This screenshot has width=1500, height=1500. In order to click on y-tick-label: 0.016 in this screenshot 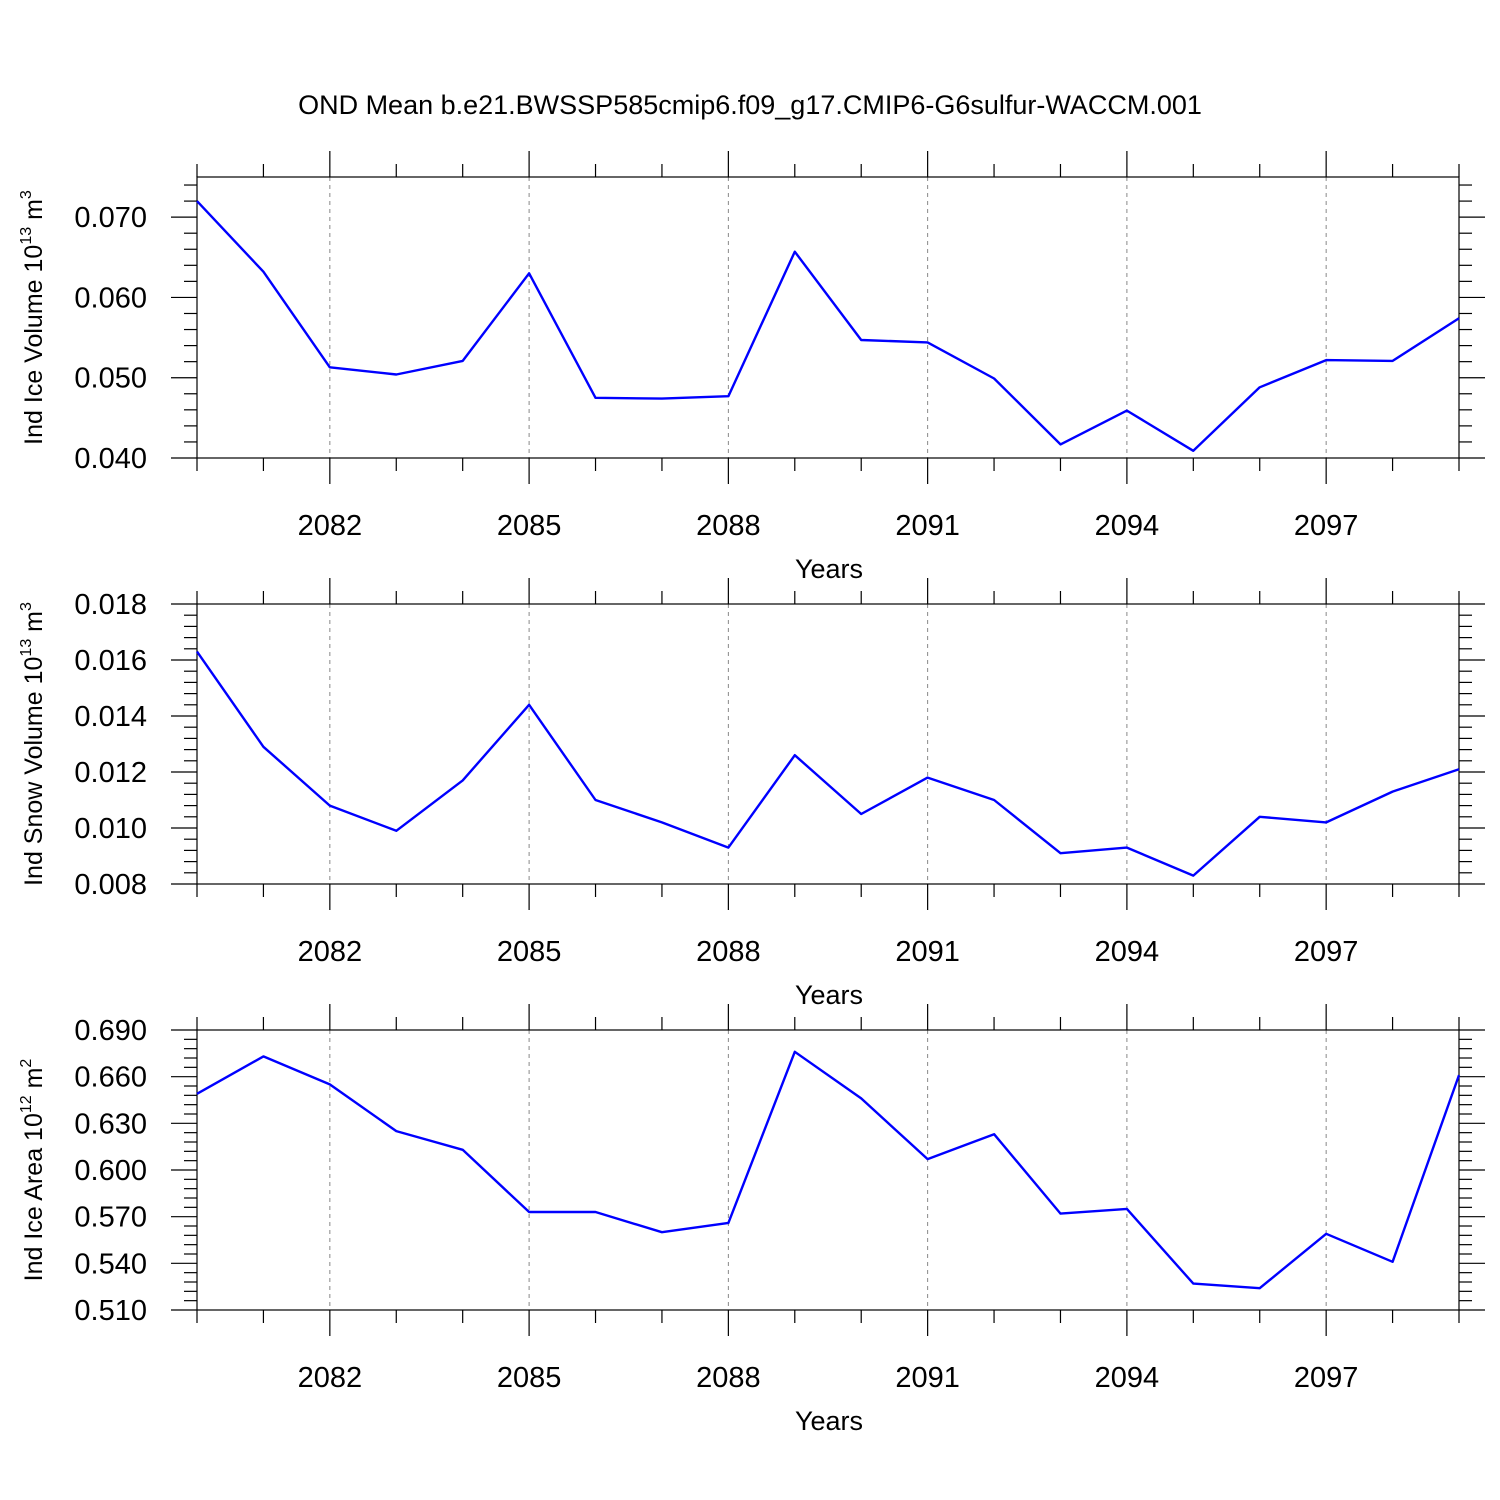, I will do `click(110, 661)`.